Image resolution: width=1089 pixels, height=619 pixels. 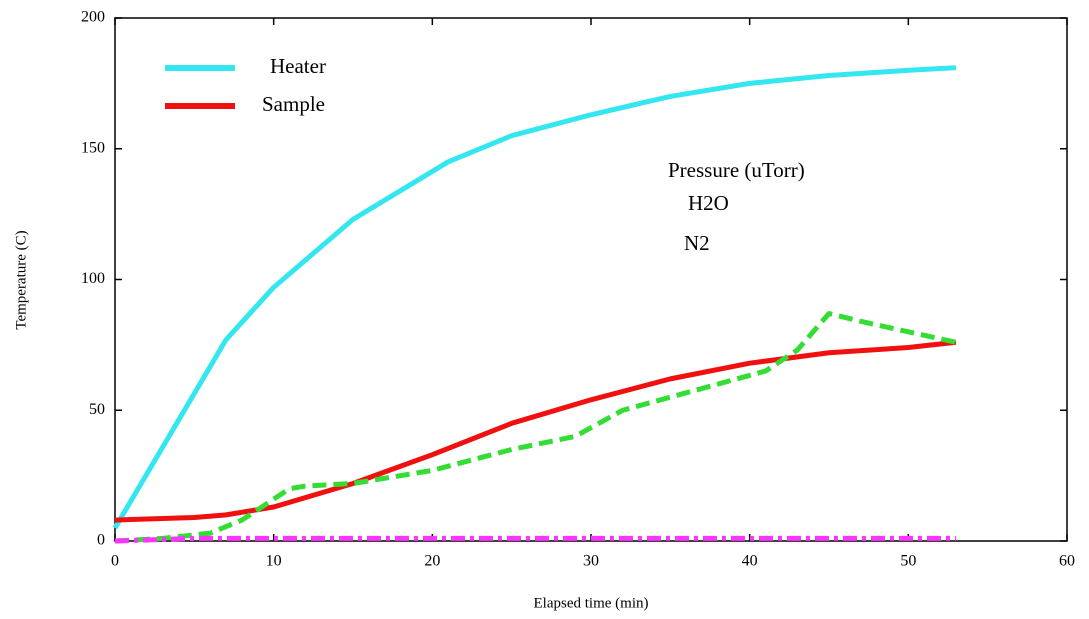 What do you see at coordinates (274, 561) in the screenshot?
I see `x-tick-label: 10` at bounding box center [274, 561].